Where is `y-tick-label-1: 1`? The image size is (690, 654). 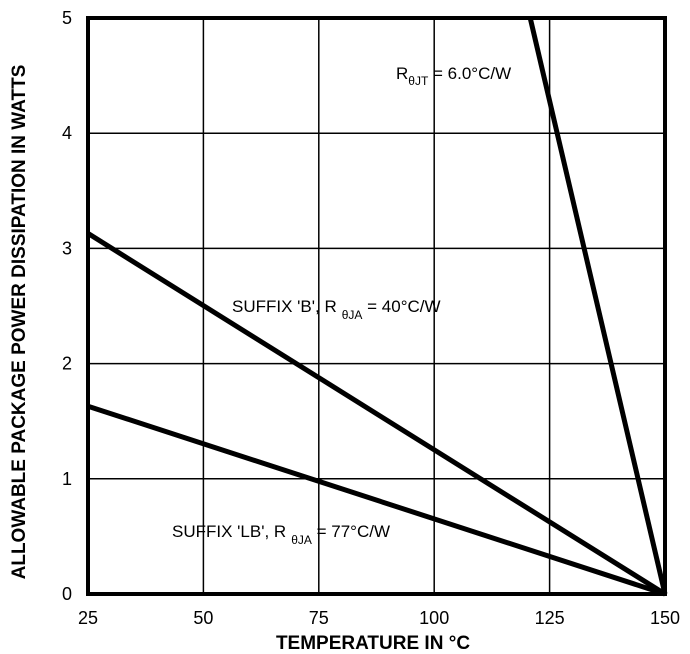
y-tick-label-1: 1 is located at coordinates (67, 479).